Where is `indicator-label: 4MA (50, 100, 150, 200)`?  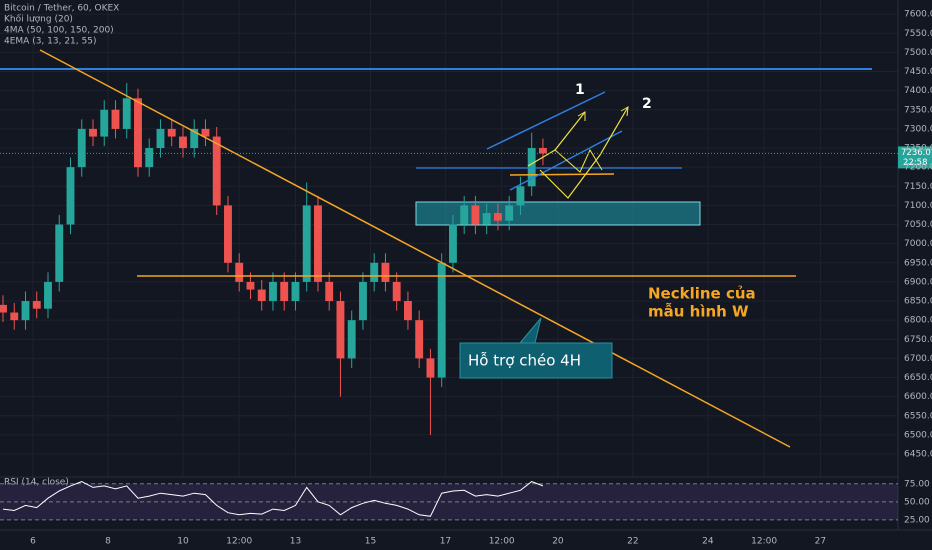 indicator-label: 4MA (50, 100, 150, 200) is located at coordinates (59, 31).